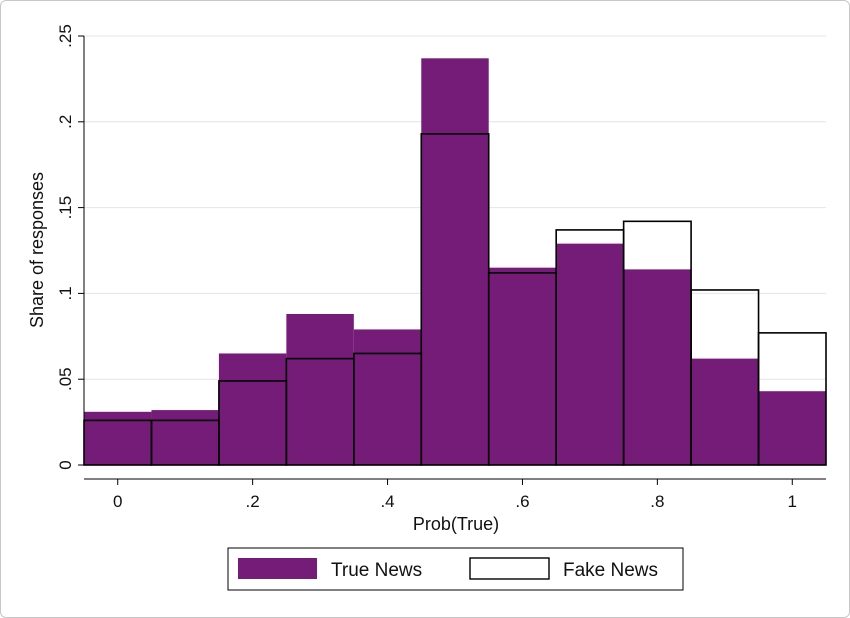 The height and width of the screenshot is (618, 850). I want to click on legend: True News Fake News, so click(455, 569).